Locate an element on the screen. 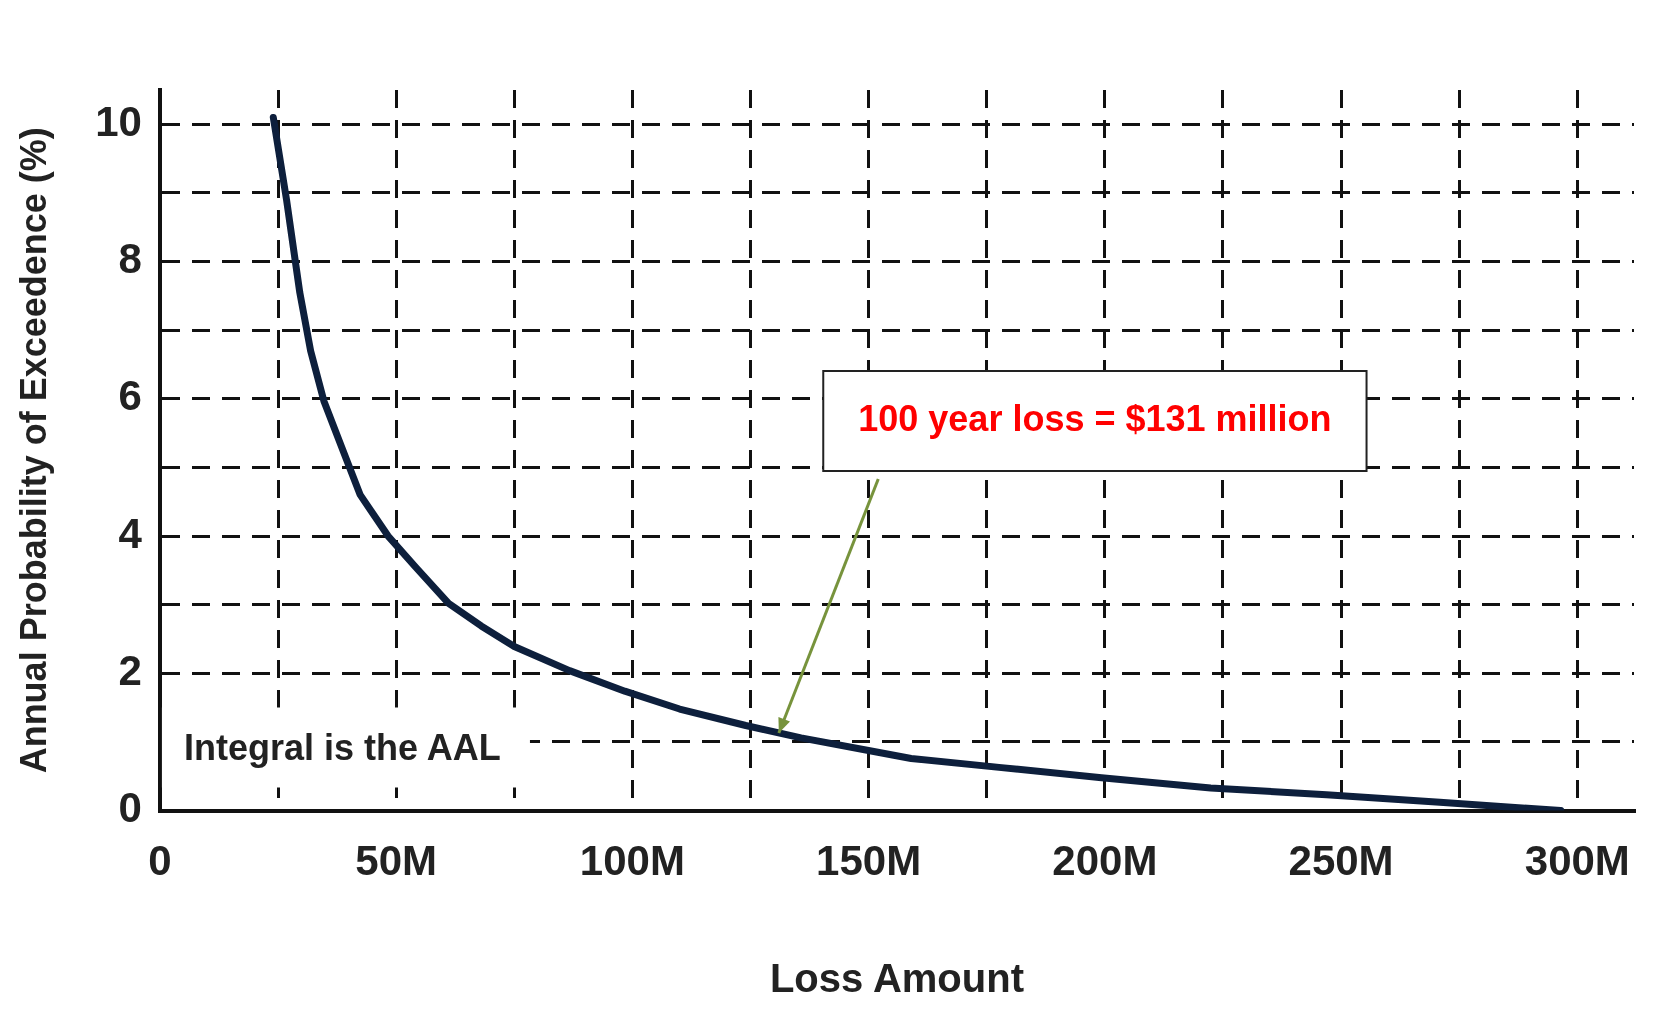 The width and height of the screenshot is (1674, 1029). y-axis-title: Annual Probability of Exceedence (%) is located at coordinates (33, 450).